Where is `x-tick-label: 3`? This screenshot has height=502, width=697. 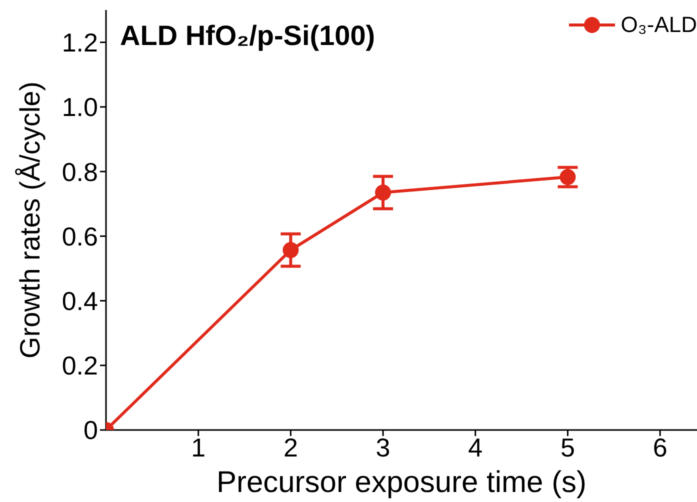
x-tick-label: 3 is located at coordinates (383, 447).